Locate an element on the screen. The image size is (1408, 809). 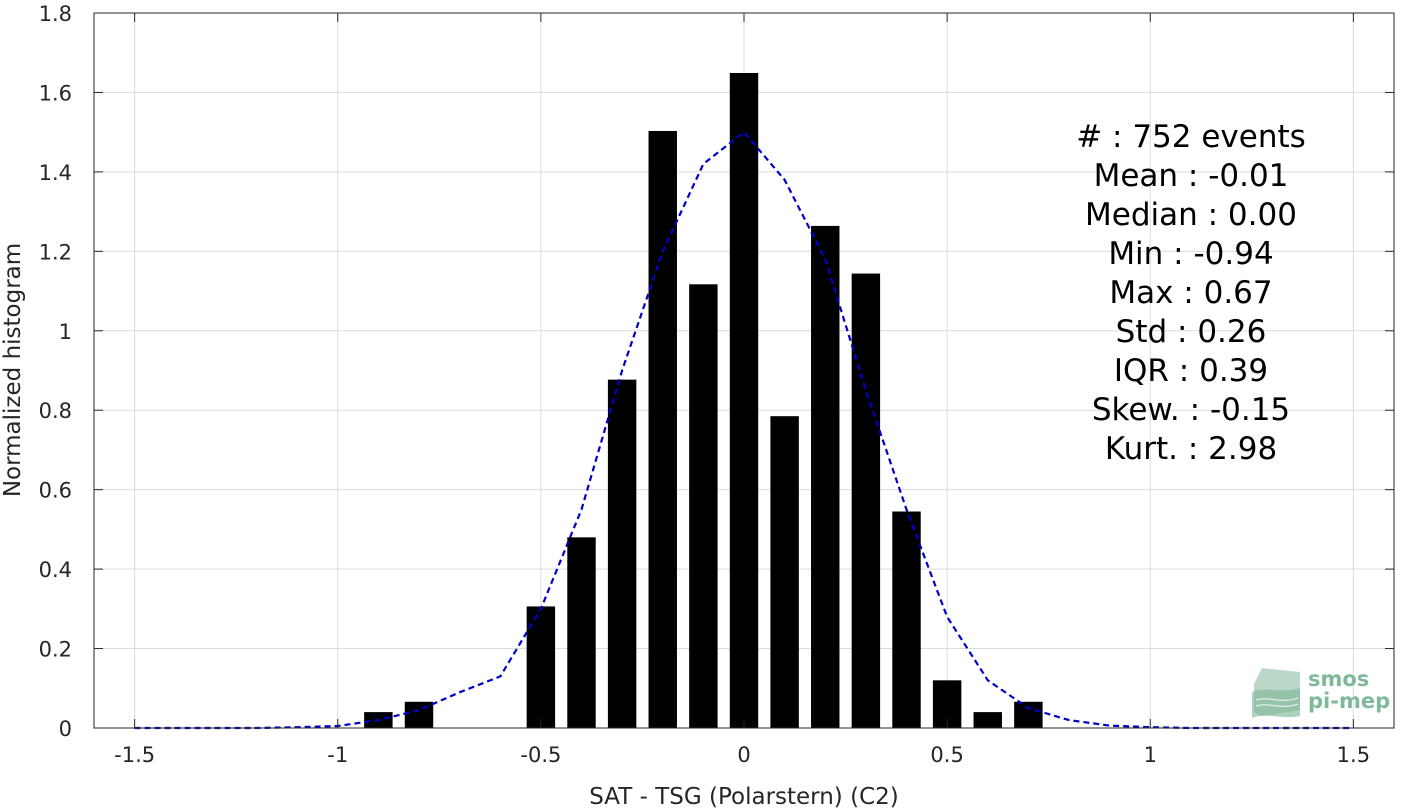
y-tick-label: 1.4 is located at coordinates (55, 173).